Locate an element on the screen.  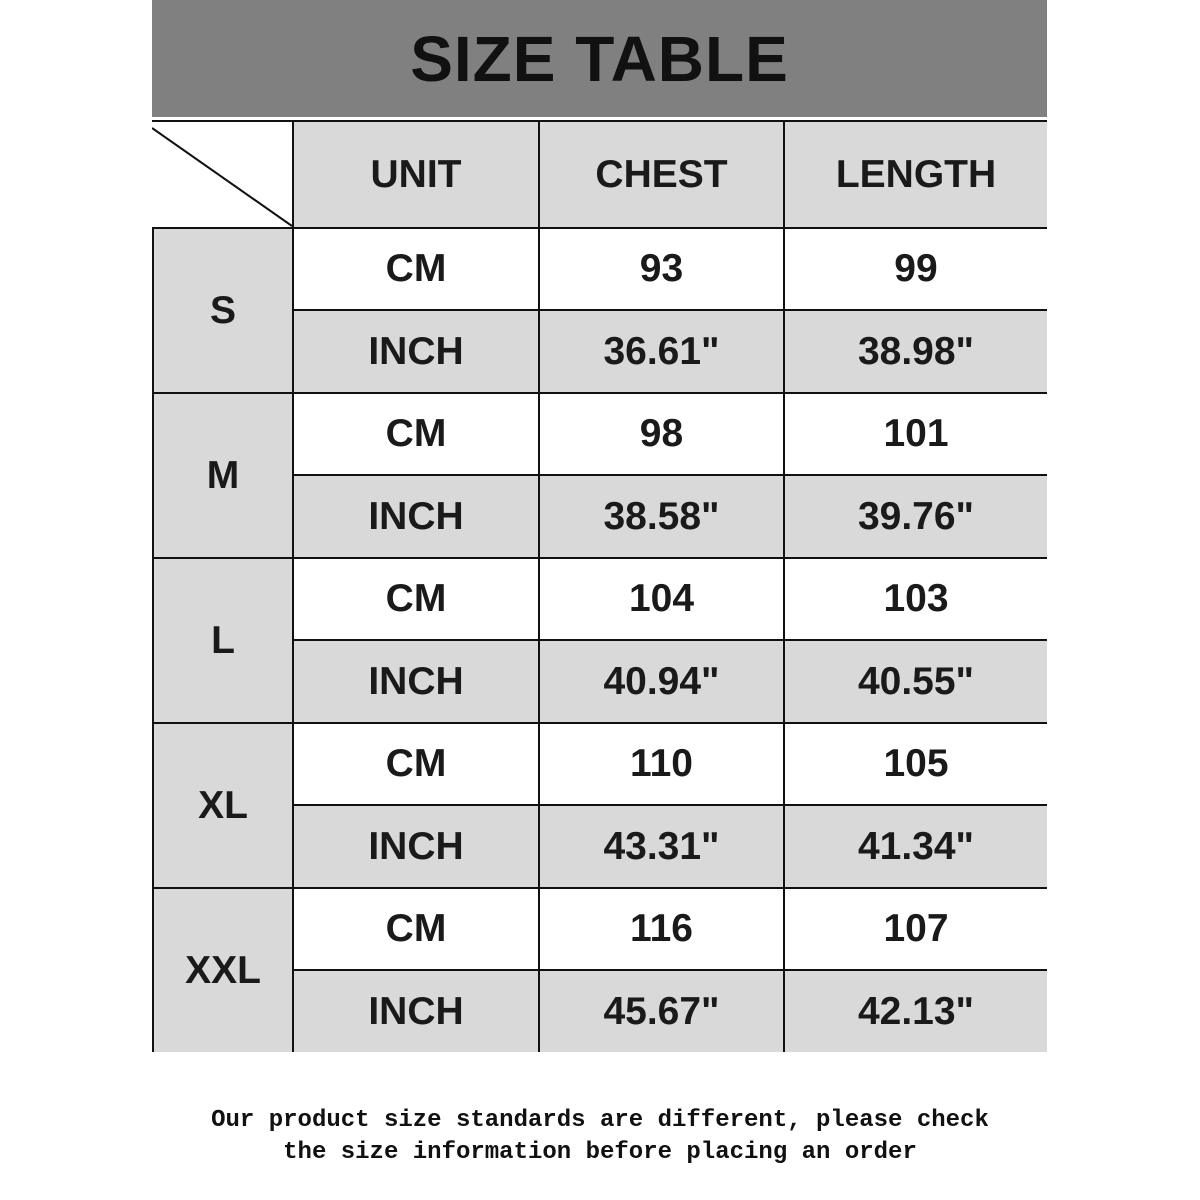
chest-cell: 36.61" is located at coordinates (660, 350).